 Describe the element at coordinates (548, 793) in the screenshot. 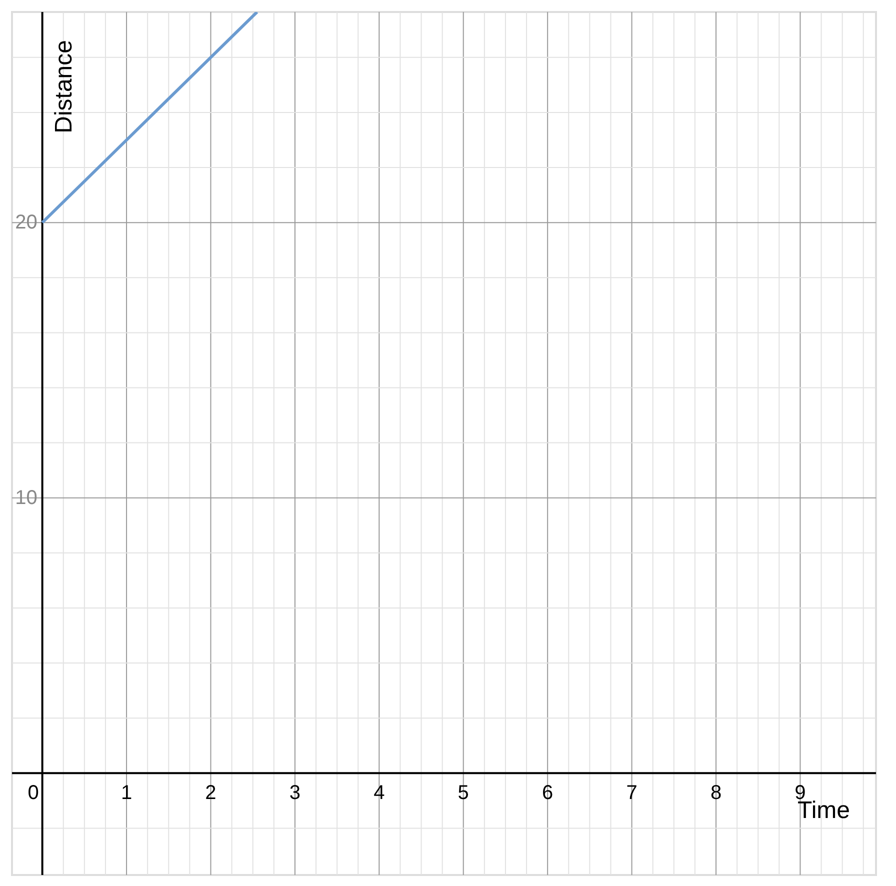

I see `x-tick-label: 6` at that location.